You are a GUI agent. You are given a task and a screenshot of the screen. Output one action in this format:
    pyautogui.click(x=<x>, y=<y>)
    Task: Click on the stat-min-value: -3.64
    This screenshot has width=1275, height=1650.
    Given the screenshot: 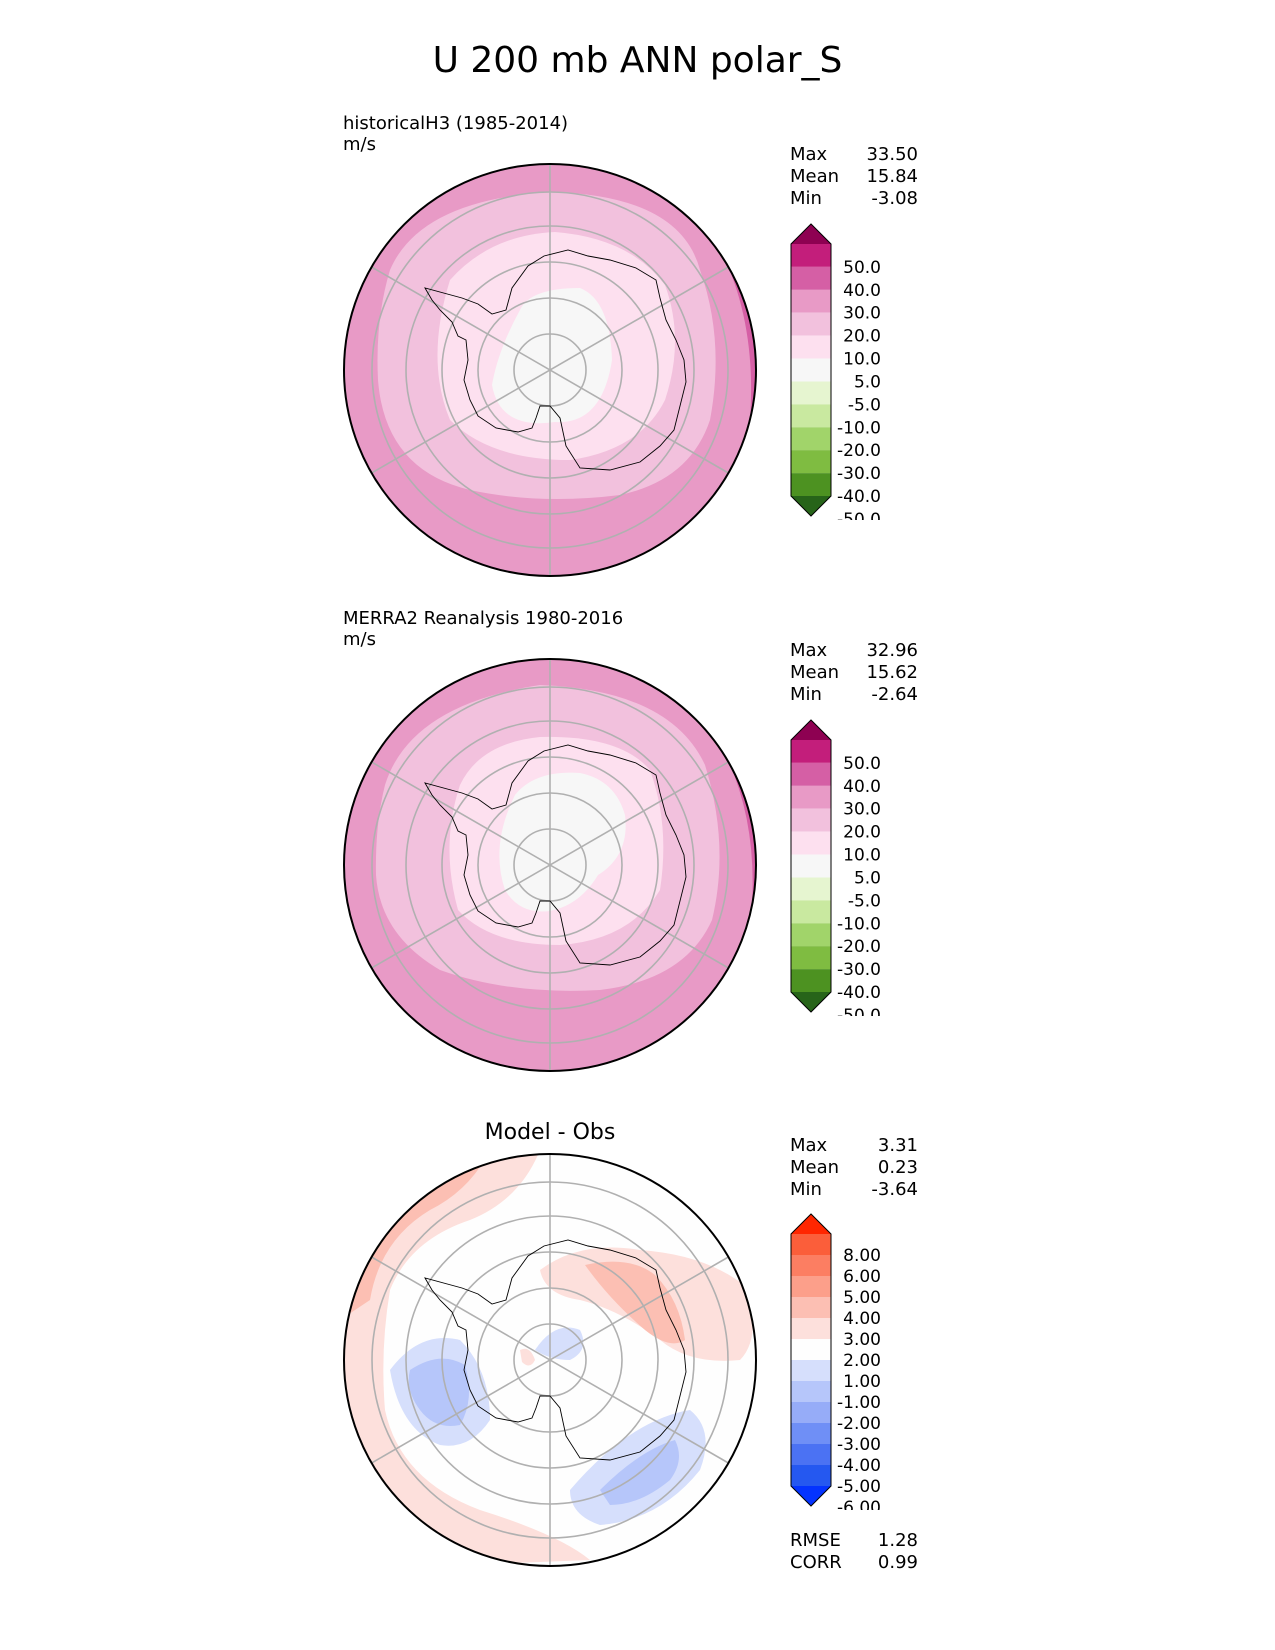 What is the action you would take?
    pyautogui.click(x=894, y=1189)
    